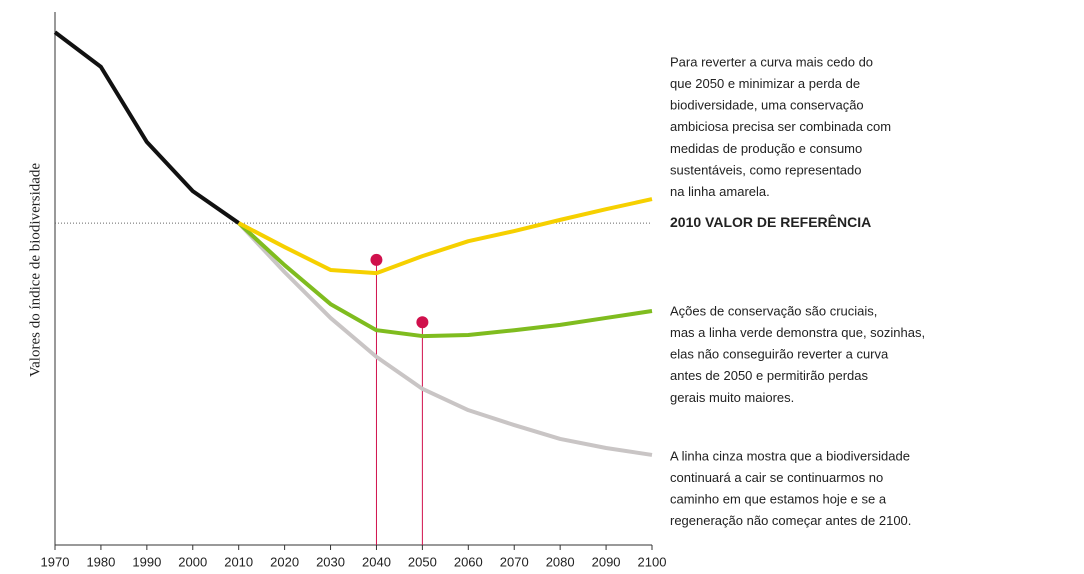 The height and width of the screenshot is (574, 1084). Describe the element at coordinates (238, 561) in the screenshot. I see `x-tick-label: 2010` at that location.